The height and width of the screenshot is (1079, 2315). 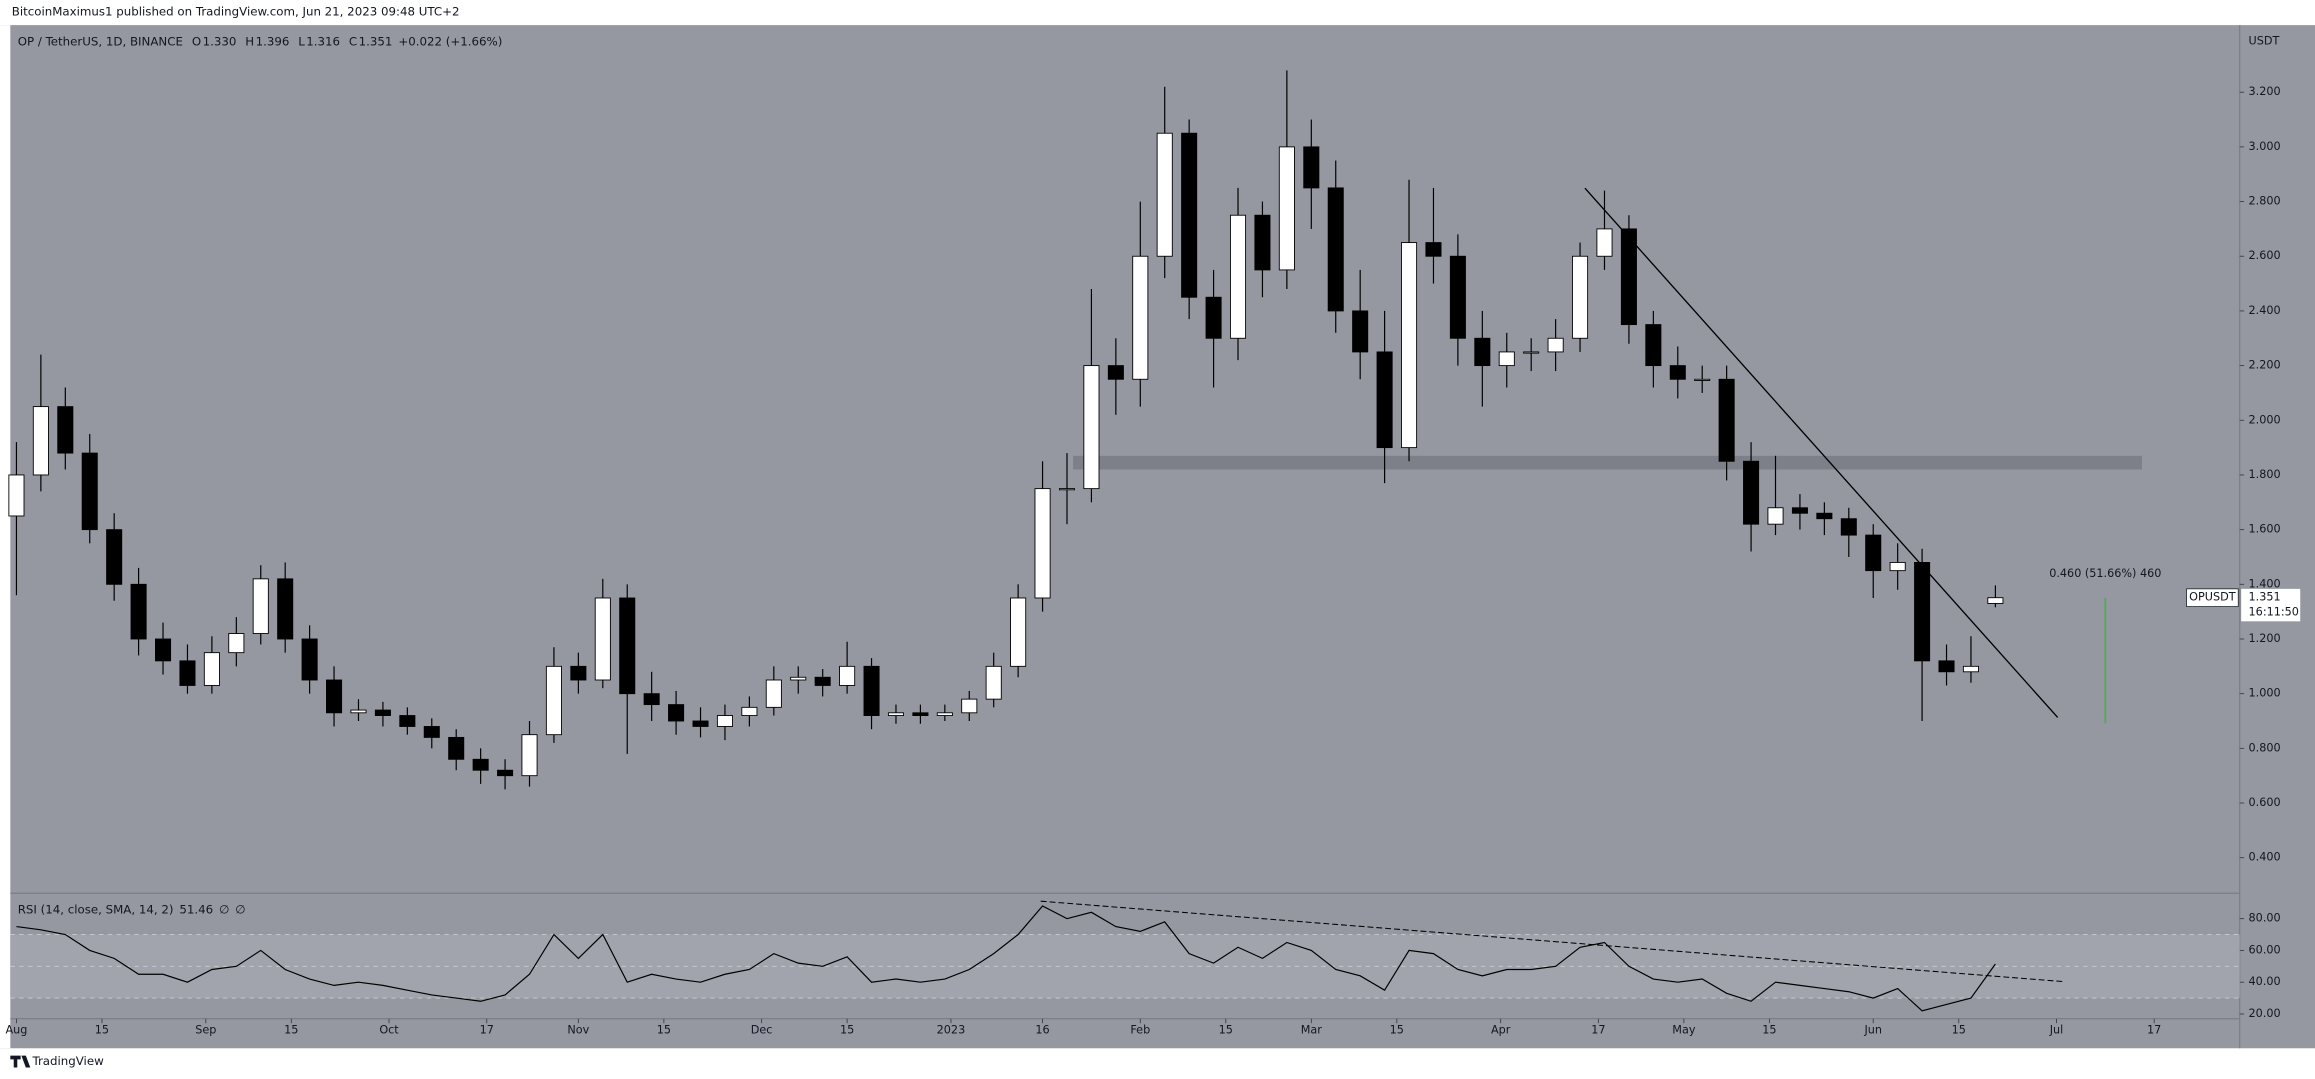 What do you see at coordinates (2265, 1013) in the screenshot?
I see `y-tick-label: 20.00` at bounding box center [2265, 1013].